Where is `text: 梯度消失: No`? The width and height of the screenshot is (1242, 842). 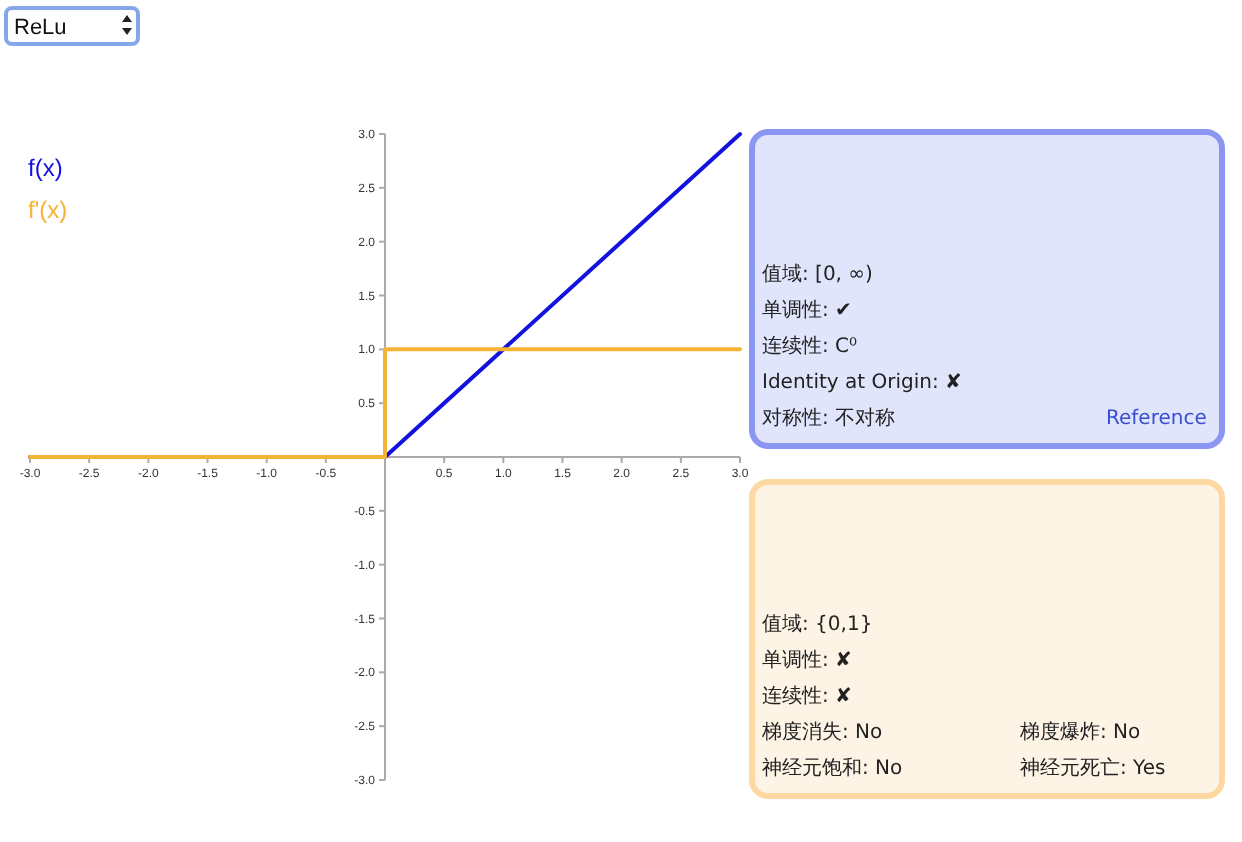 text: 梯度消失: No is located at coordinates (821, 732).